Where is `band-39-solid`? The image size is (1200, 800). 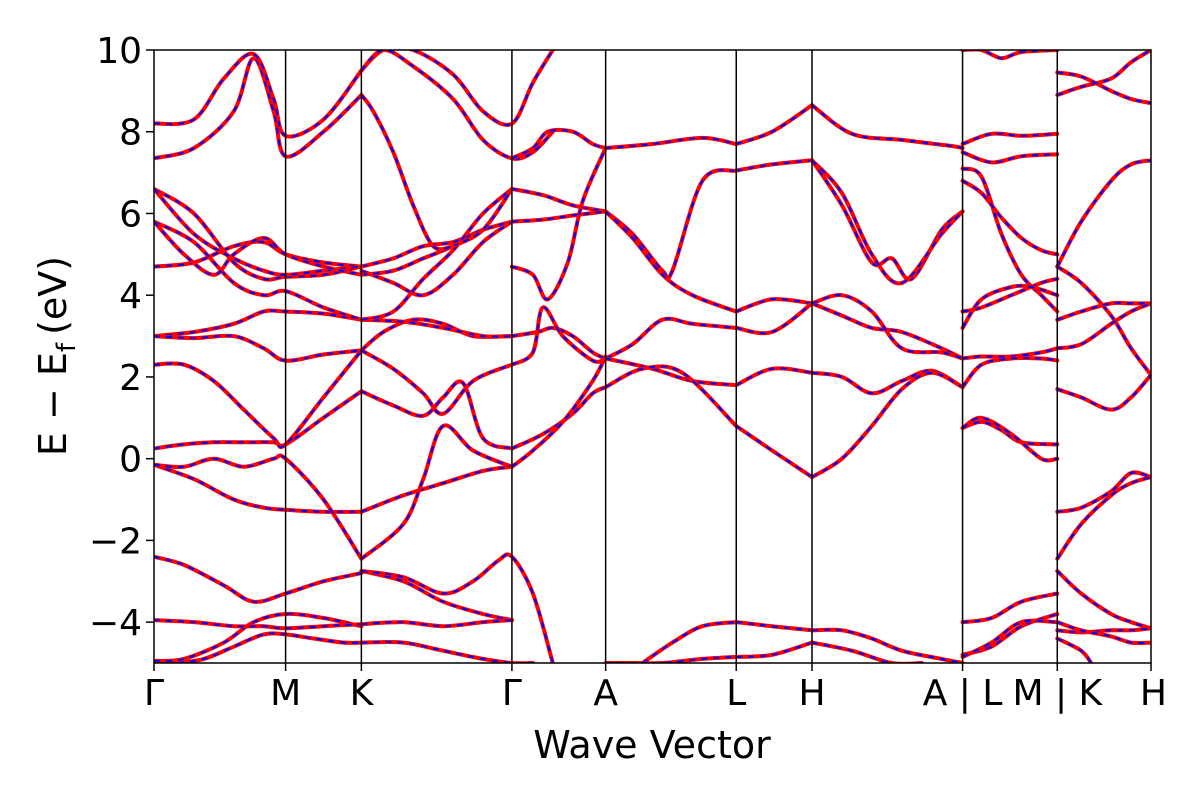
band-39-solid is located at coordinates (558, 336).